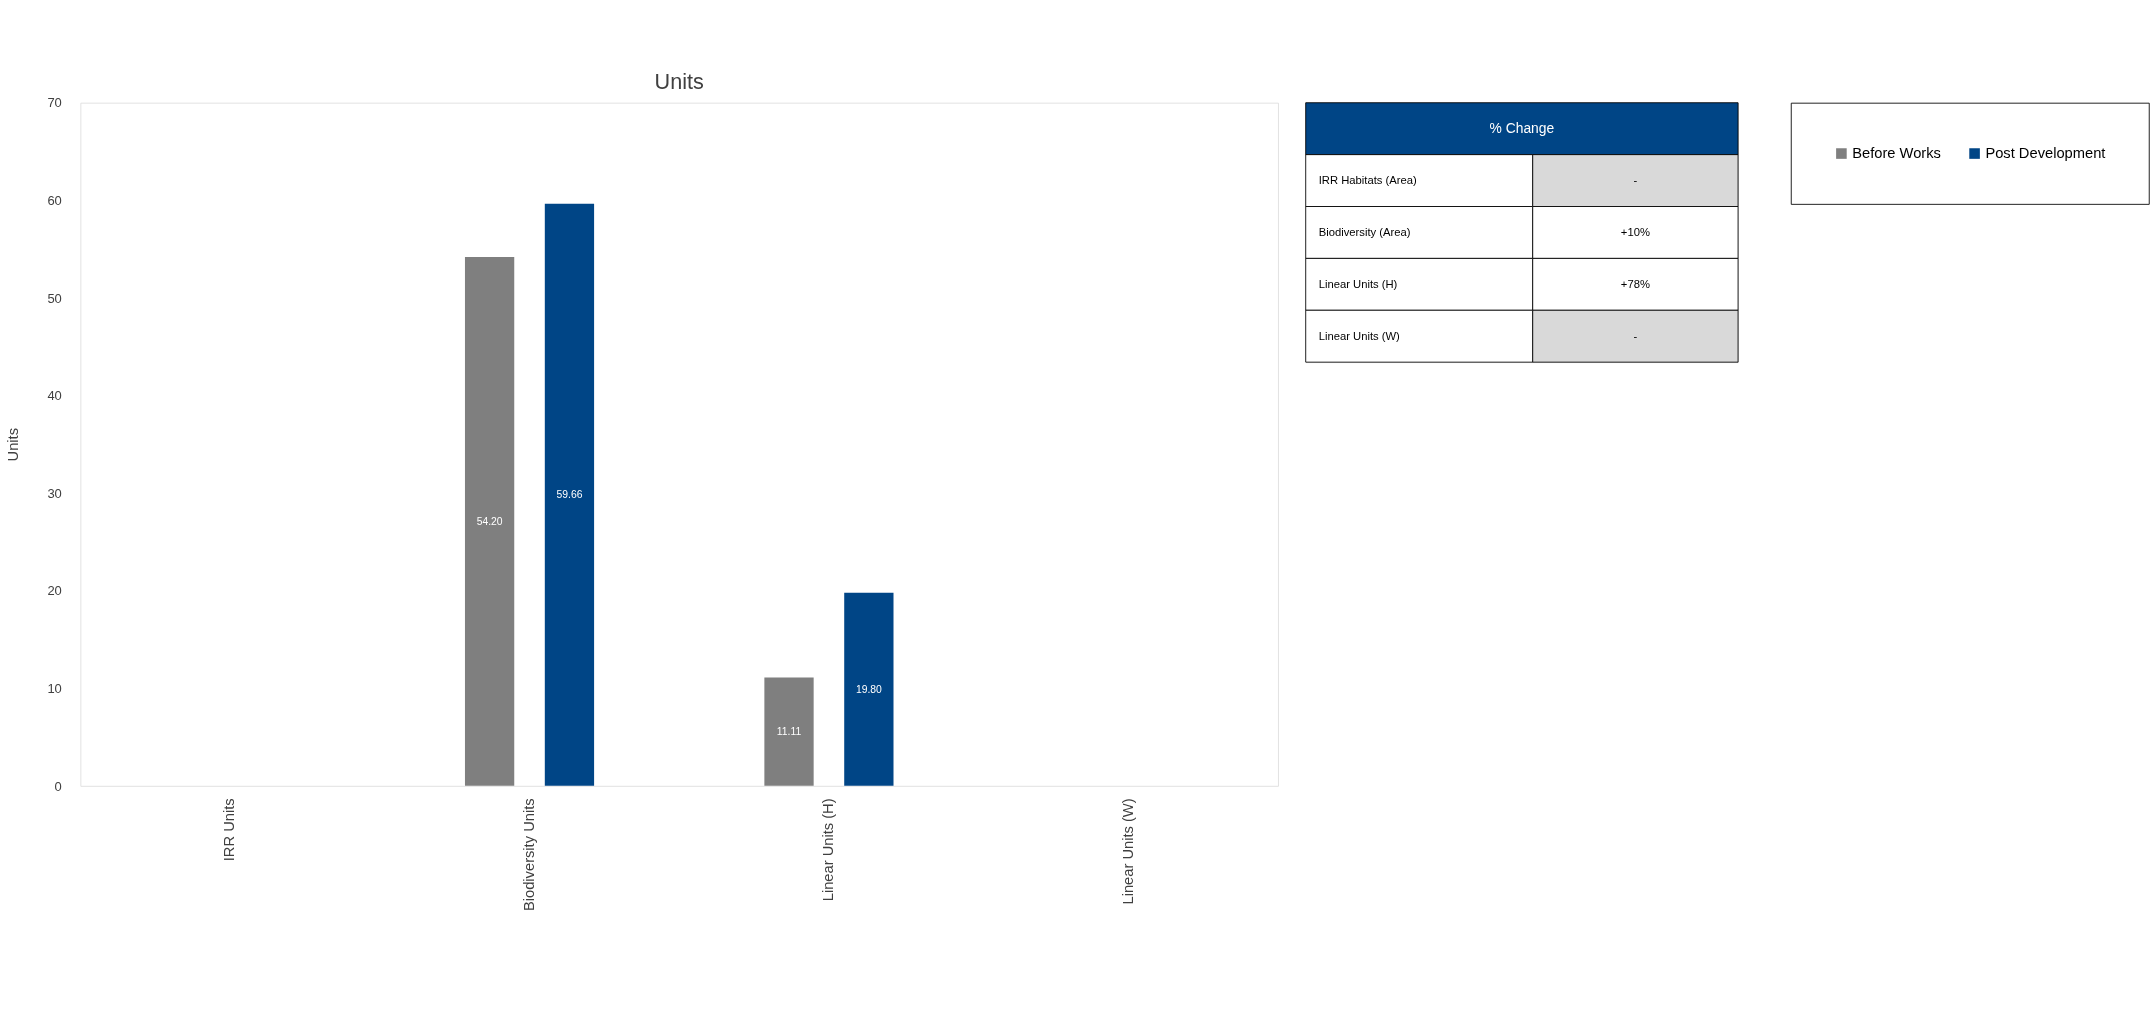 The image size is (2154, 1011). Describe the element at coordinates (13, 445) in the screenshot. I see `y-axis-title: Units` at that location.